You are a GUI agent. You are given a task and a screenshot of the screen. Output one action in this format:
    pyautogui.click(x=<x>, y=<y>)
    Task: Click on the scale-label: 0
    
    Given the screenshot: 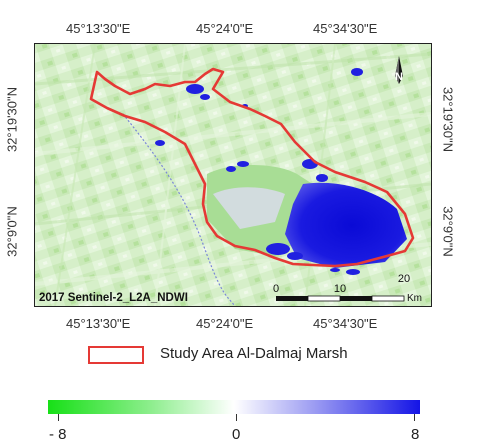 What is the action you would take?
    pyautogui.click(x=276, y=289)
    